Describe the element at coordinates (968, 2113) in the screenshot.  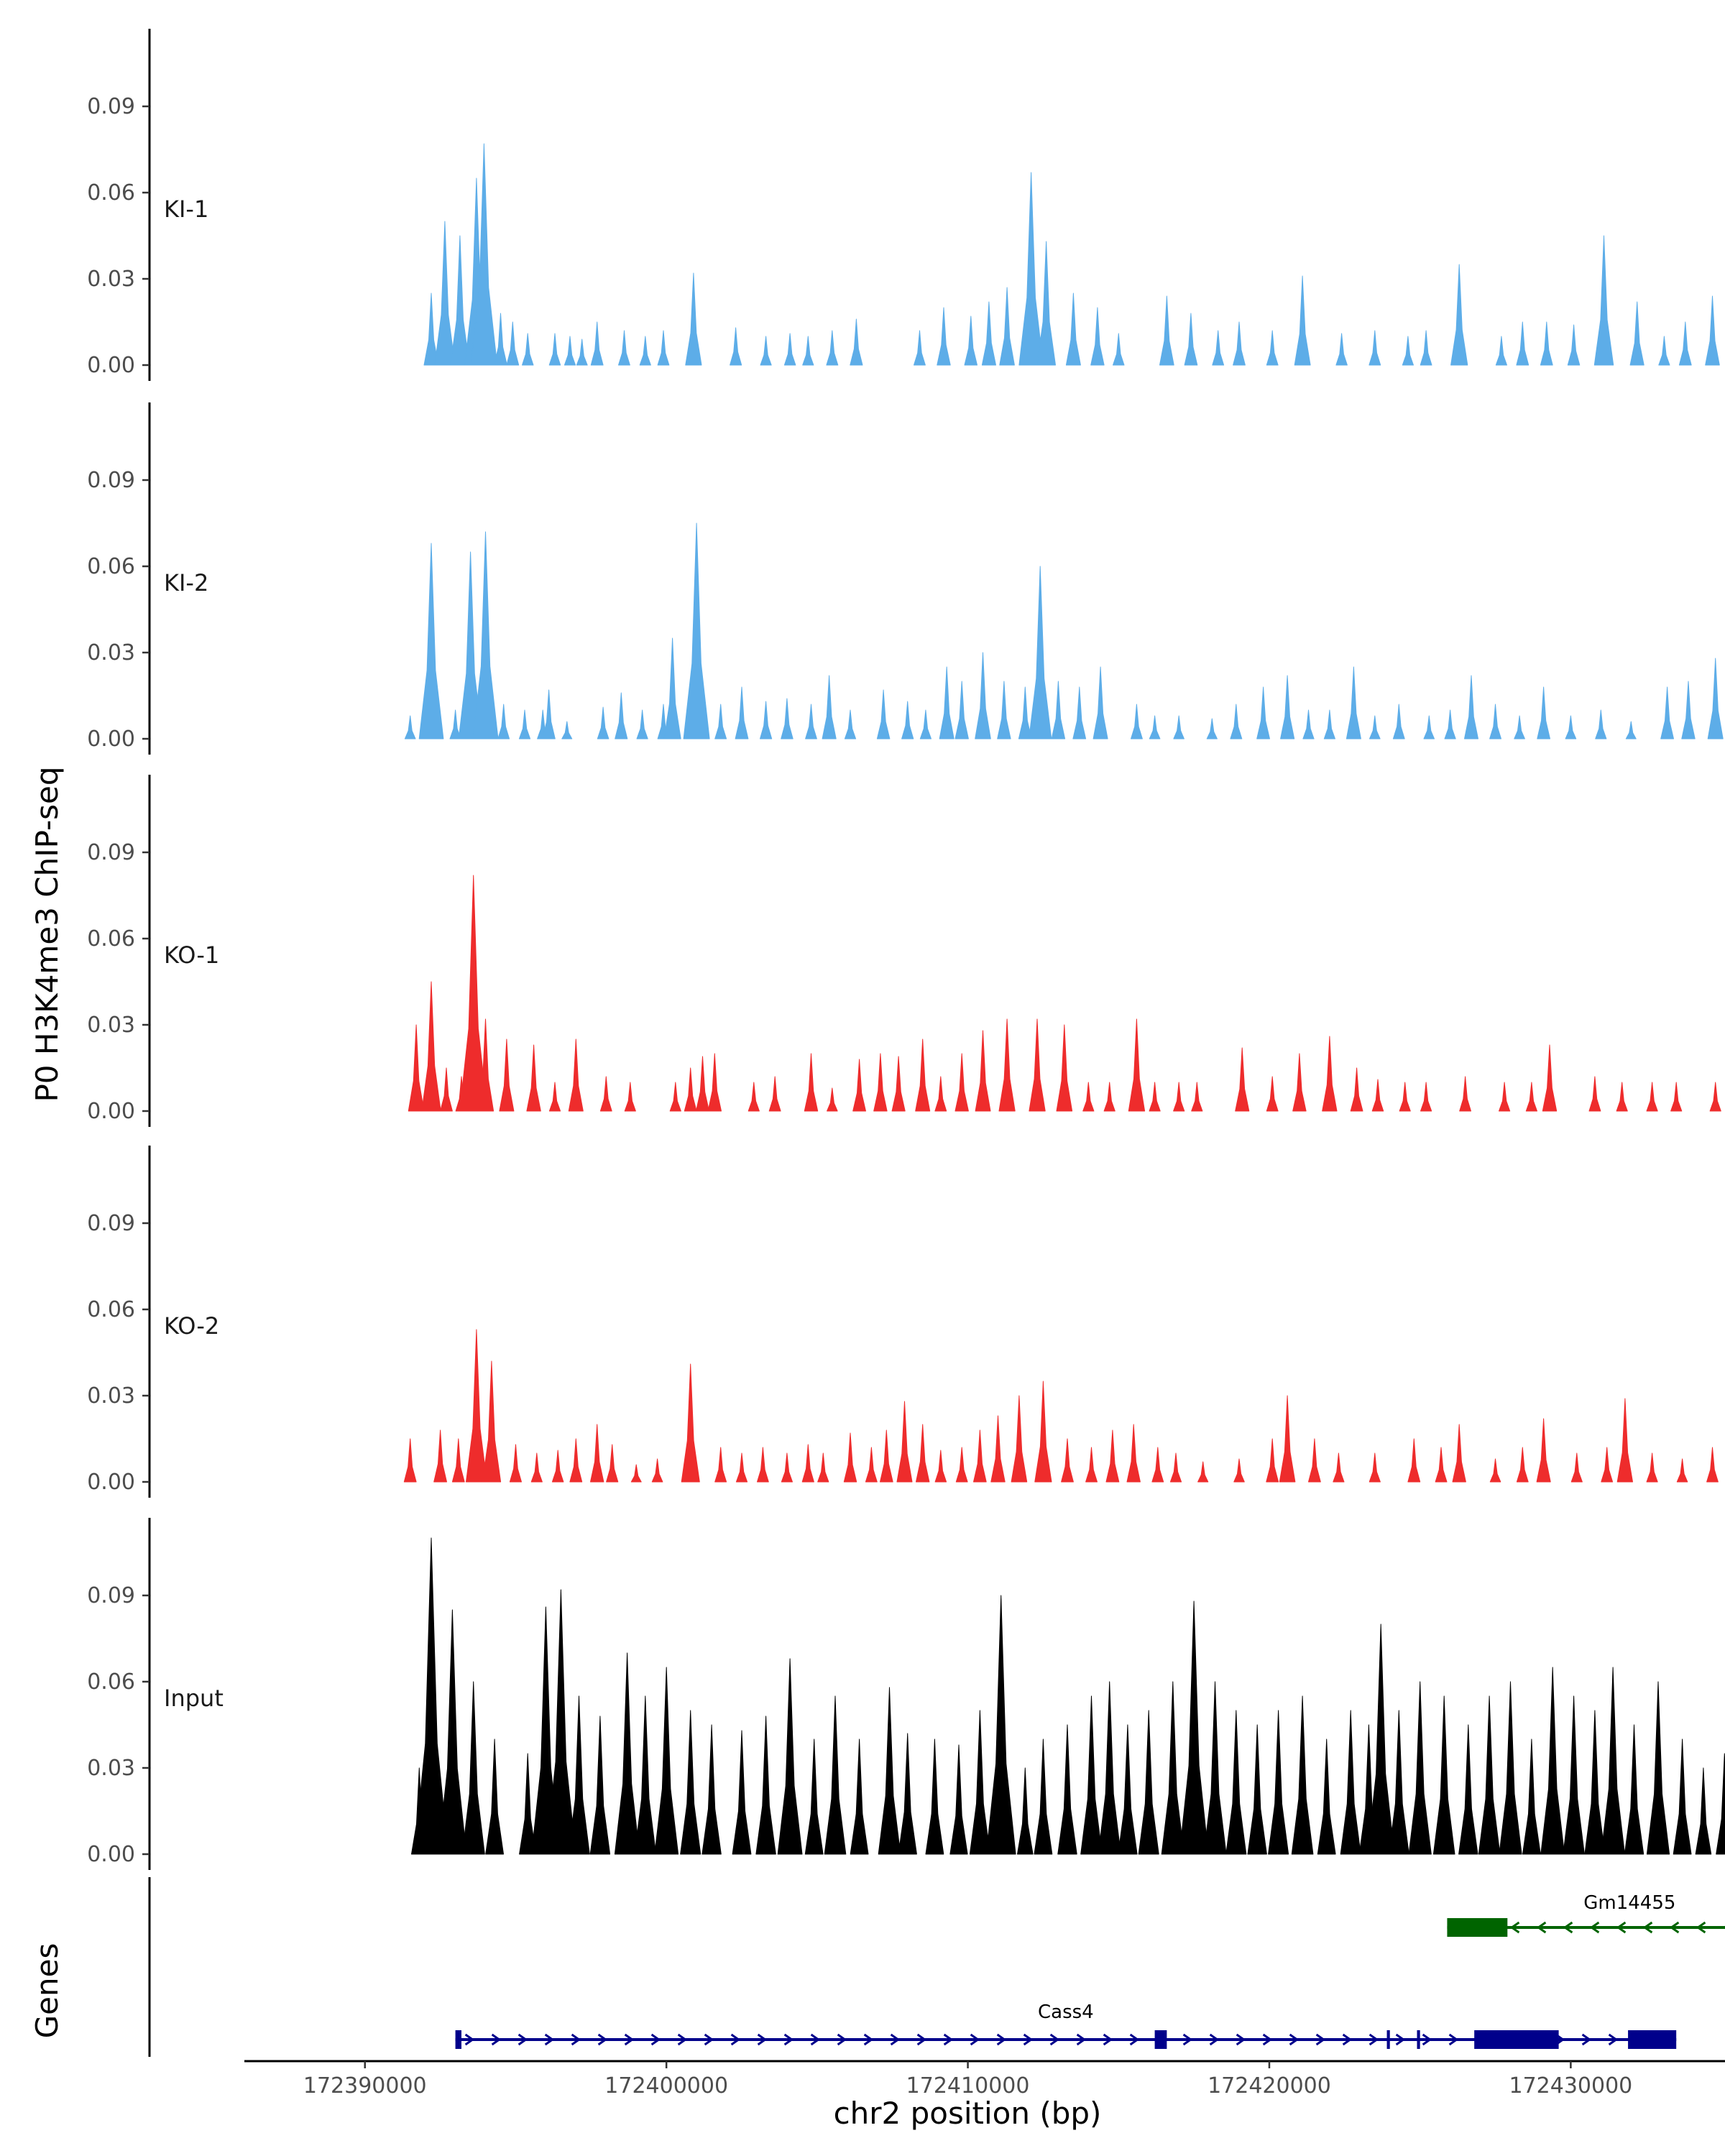
I see `x-axis-title: chr2 position (bp)` at that location.